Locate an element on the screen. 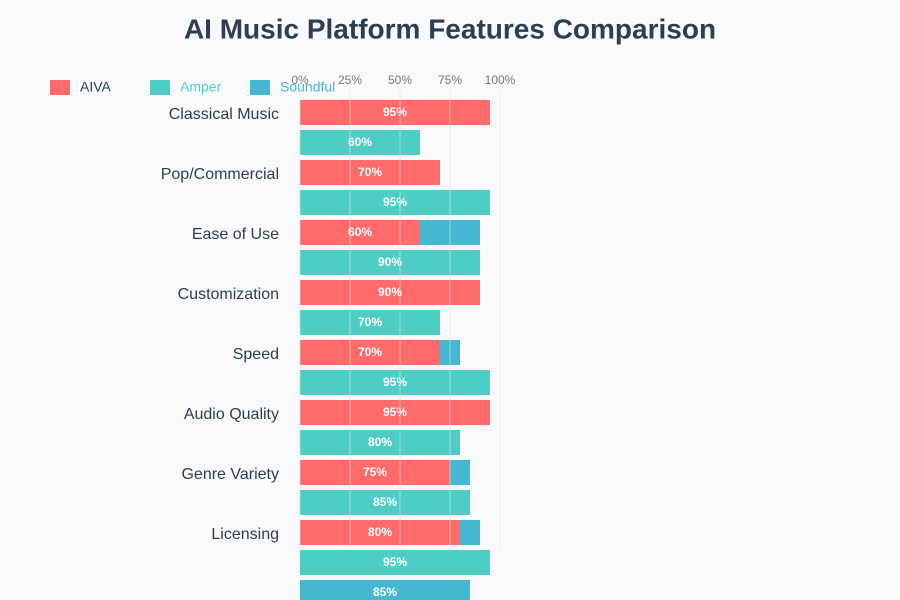  x-tick-label: 25% is located at coordinates (350, 80).